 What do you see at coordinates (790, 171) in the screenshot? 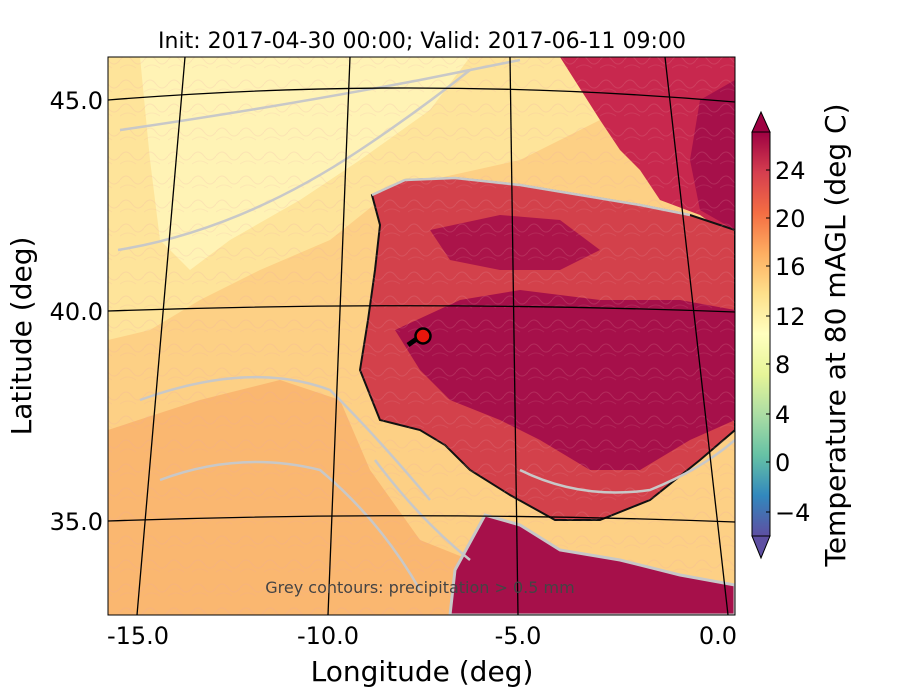
I see `colorbar-tick-label: 24` at bounding box center [790, 171].